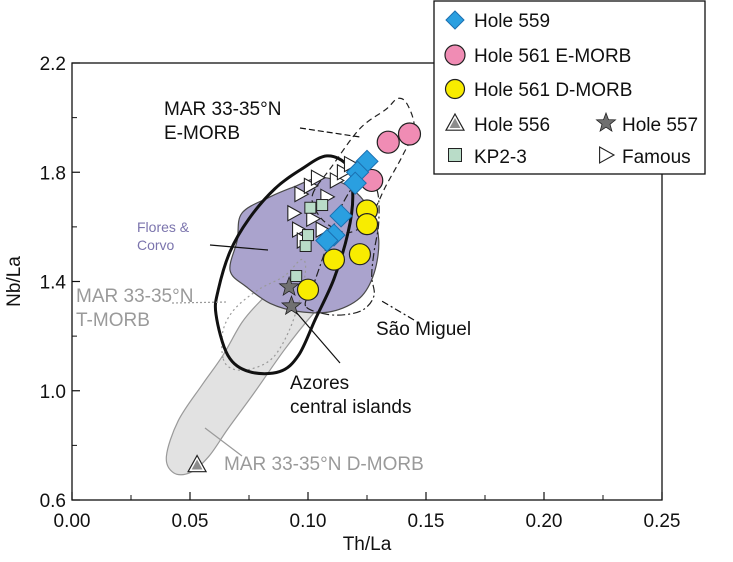 Image resolution: width=733 pixels, height=562 pixels. What do you see at coordinates (156, 245) in the screenshot?
I see `label-flores-corvo-line-1: Corvo` at bounding box center [156, 245].